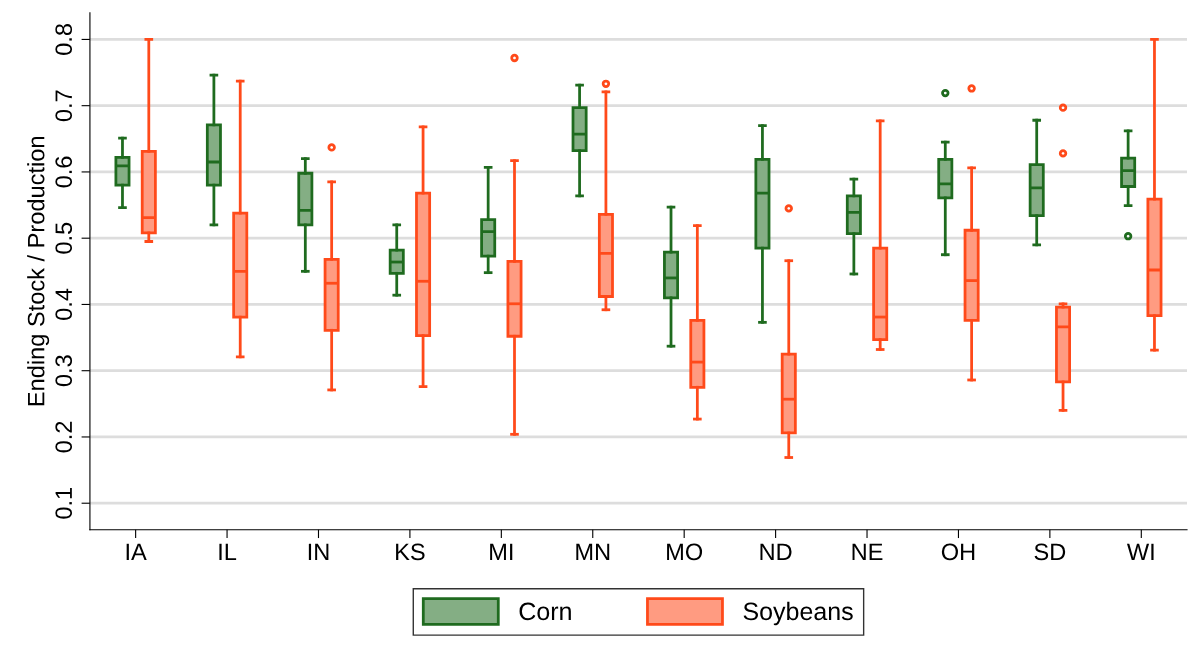 This screenshot has width=1199, height=646. Describe the element at coordinates (501, 552) in the screenshot. I see `x-tick-label: MI` at that location.